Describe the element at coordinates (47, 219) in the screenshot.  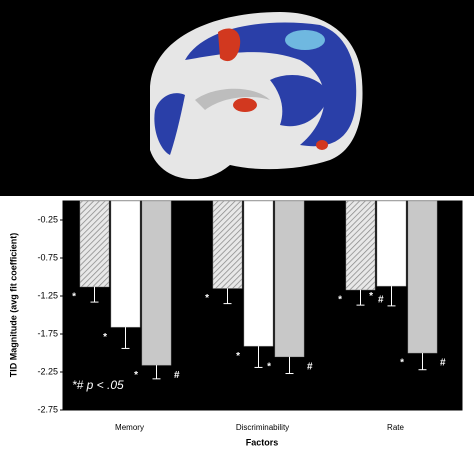
I see `y-tick-label: -0.25` at that location.